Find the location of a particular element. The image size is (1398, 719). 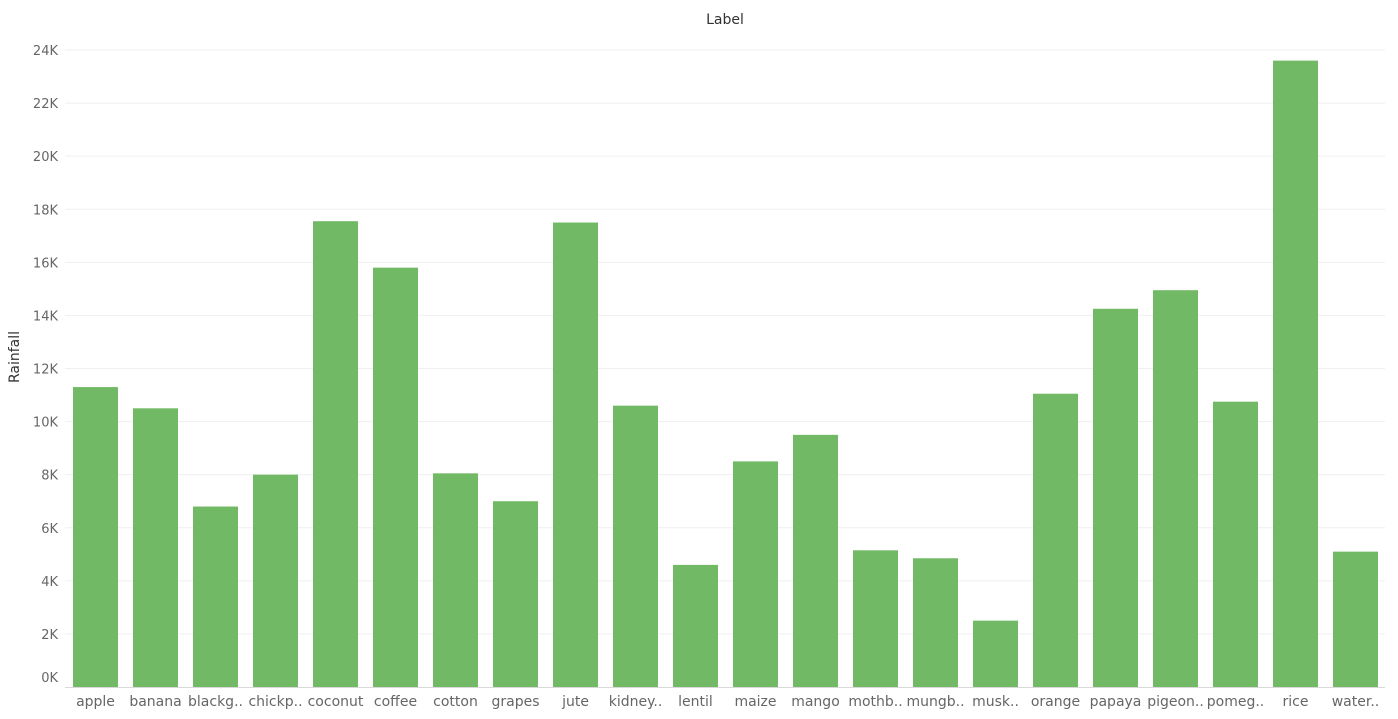

x-category-label: chickp.. is located at coordinates (275, 702).